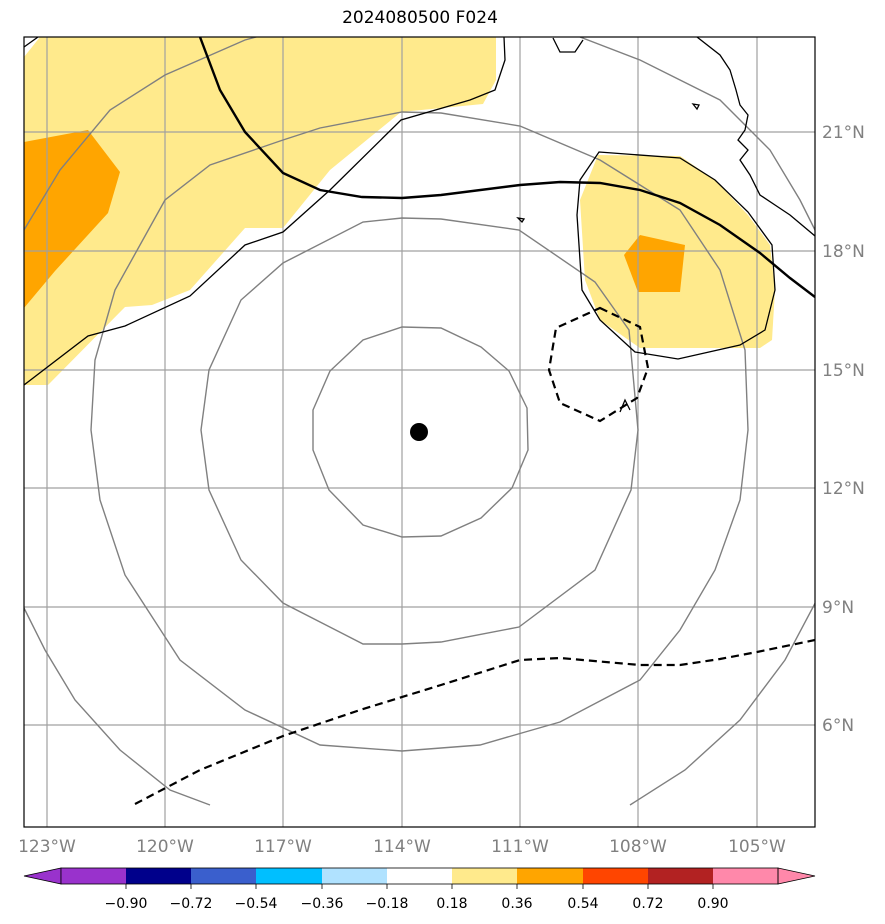 The image size is (885, 924). I want to click on lon-label: 123°W, so click(47, 847).